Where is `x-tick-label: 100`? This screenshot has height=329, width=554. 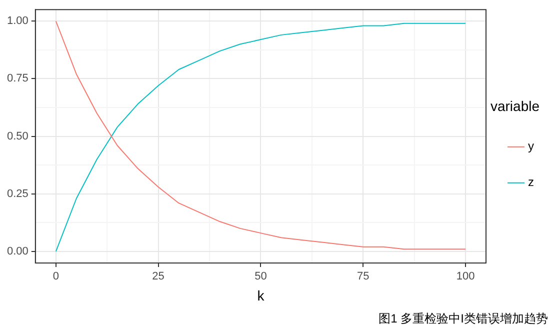
x-tick-label: 100 is located at coordinates (465, 276).